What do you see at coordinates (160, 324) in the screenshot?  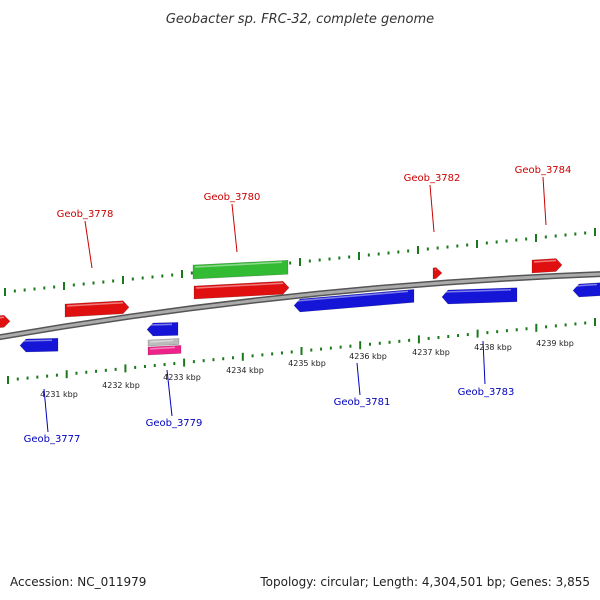 I see `feature-geob-3779-highlight` at bounding box center [160, 324].